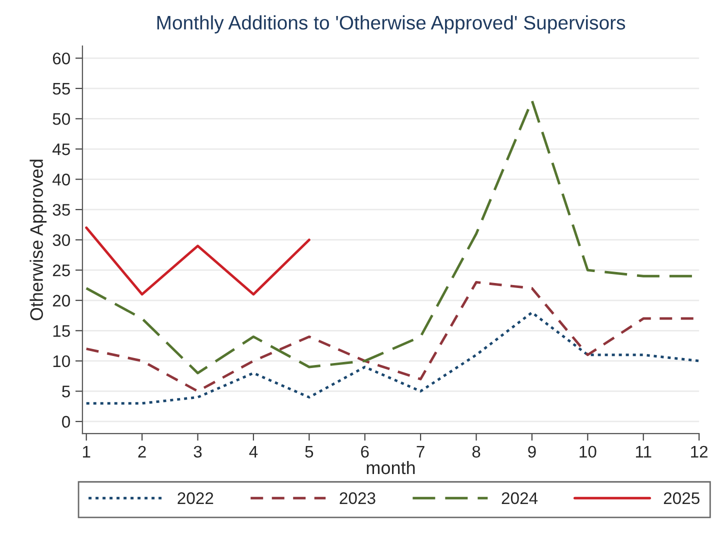 Image resolution: width=717 pixels, height=542 pixels. Describe the element at coordinates (644, 452) in the screenshot. I see `x-tick-label: 11` at that location.